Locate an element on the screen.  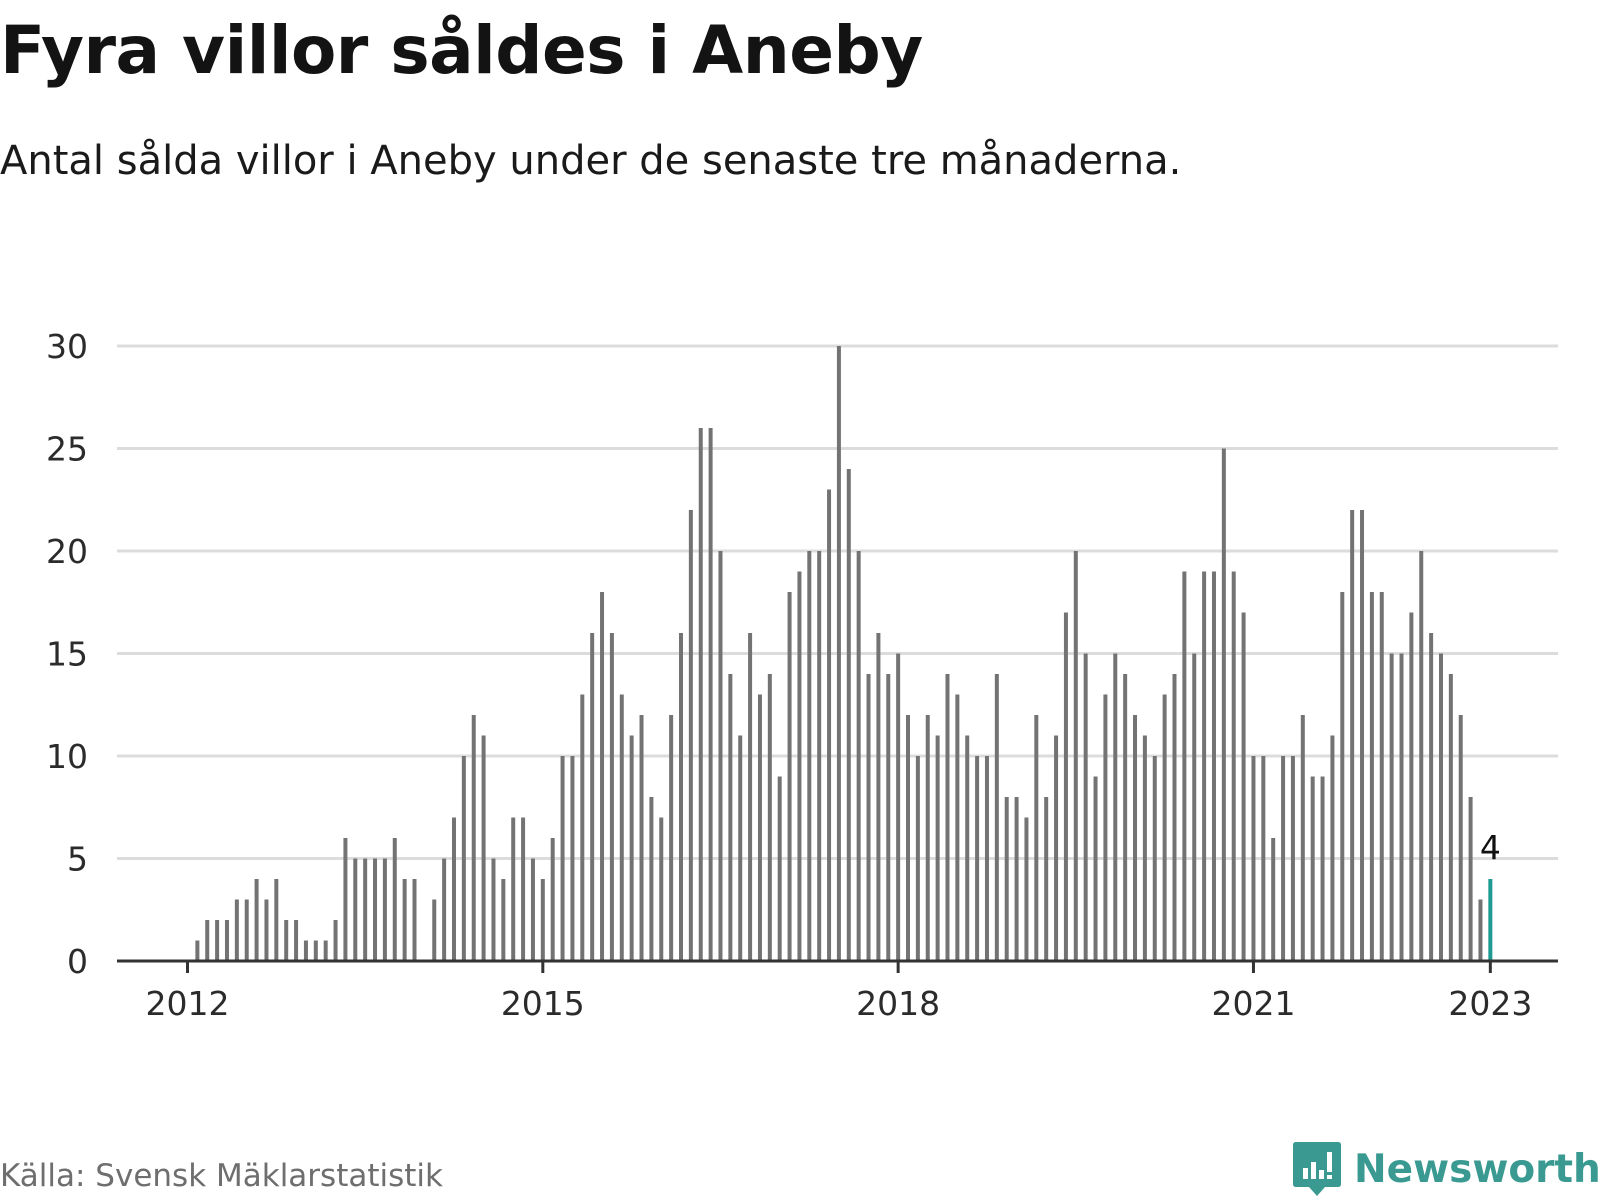
highlight-bar is located at coordinates (1490, 920).